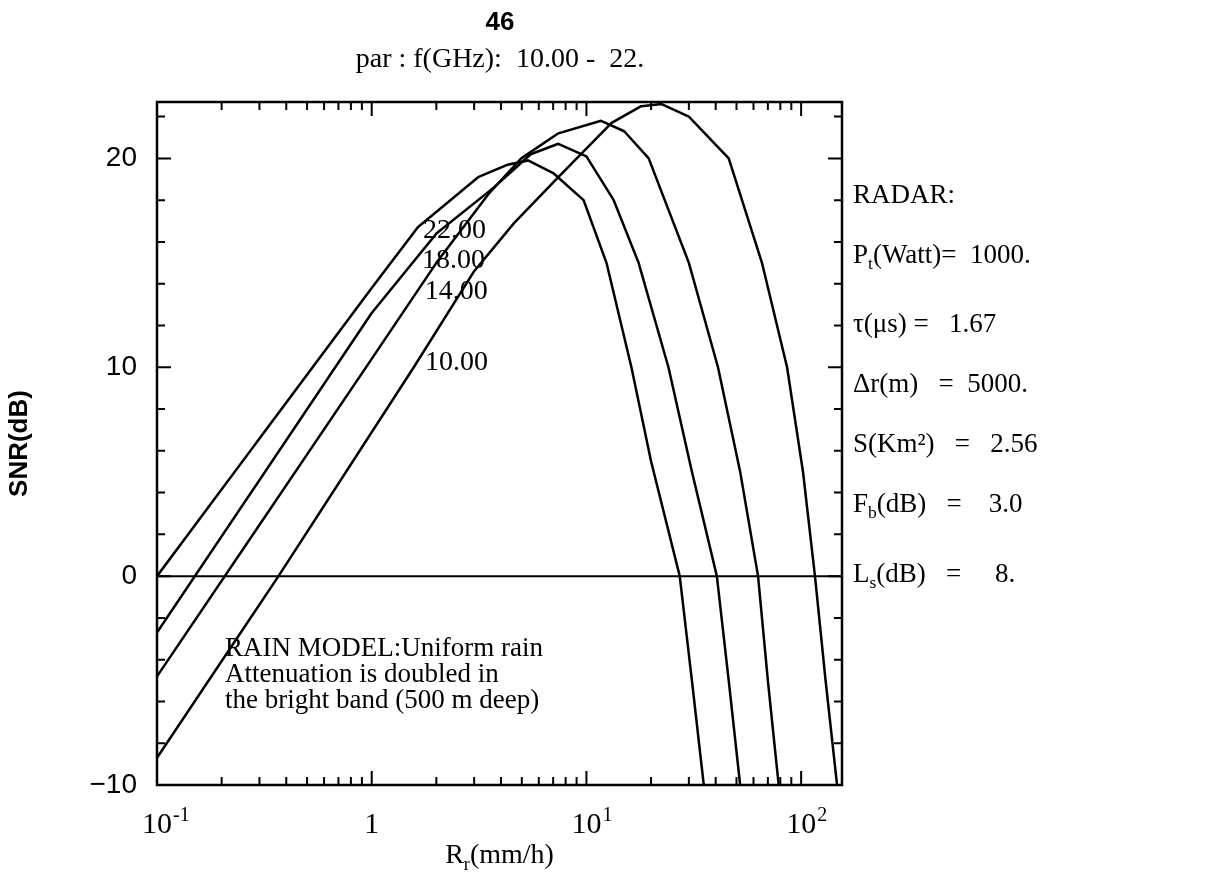  I want to click on x-tick-label: 1, so click(372, 822).